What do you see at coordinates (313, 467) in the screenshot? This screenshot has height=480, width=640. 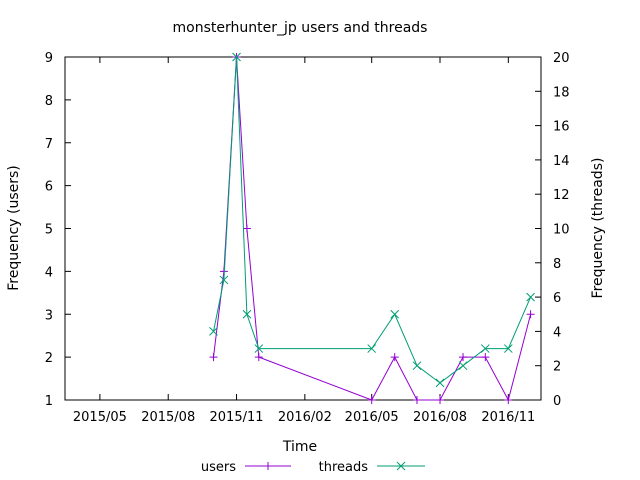 I see `legend: users threads` at bounding box center [313, 467].